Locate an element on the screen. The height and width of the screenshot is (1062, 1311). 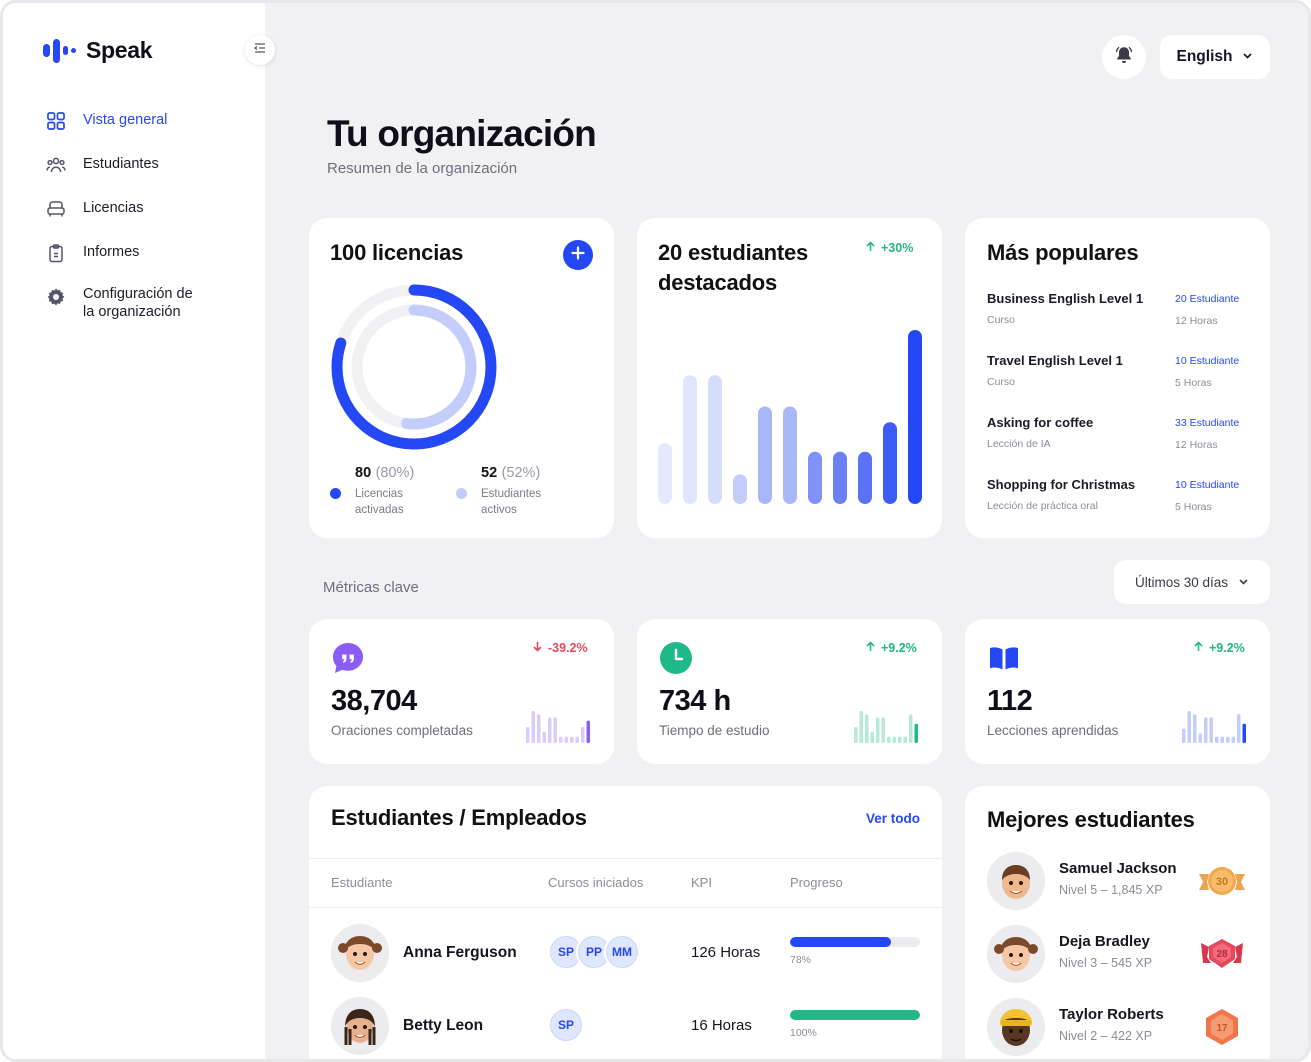
metric-card-study-time: +9.2% 734 h Tiempo de estudio is located at coordinates (789, 691).